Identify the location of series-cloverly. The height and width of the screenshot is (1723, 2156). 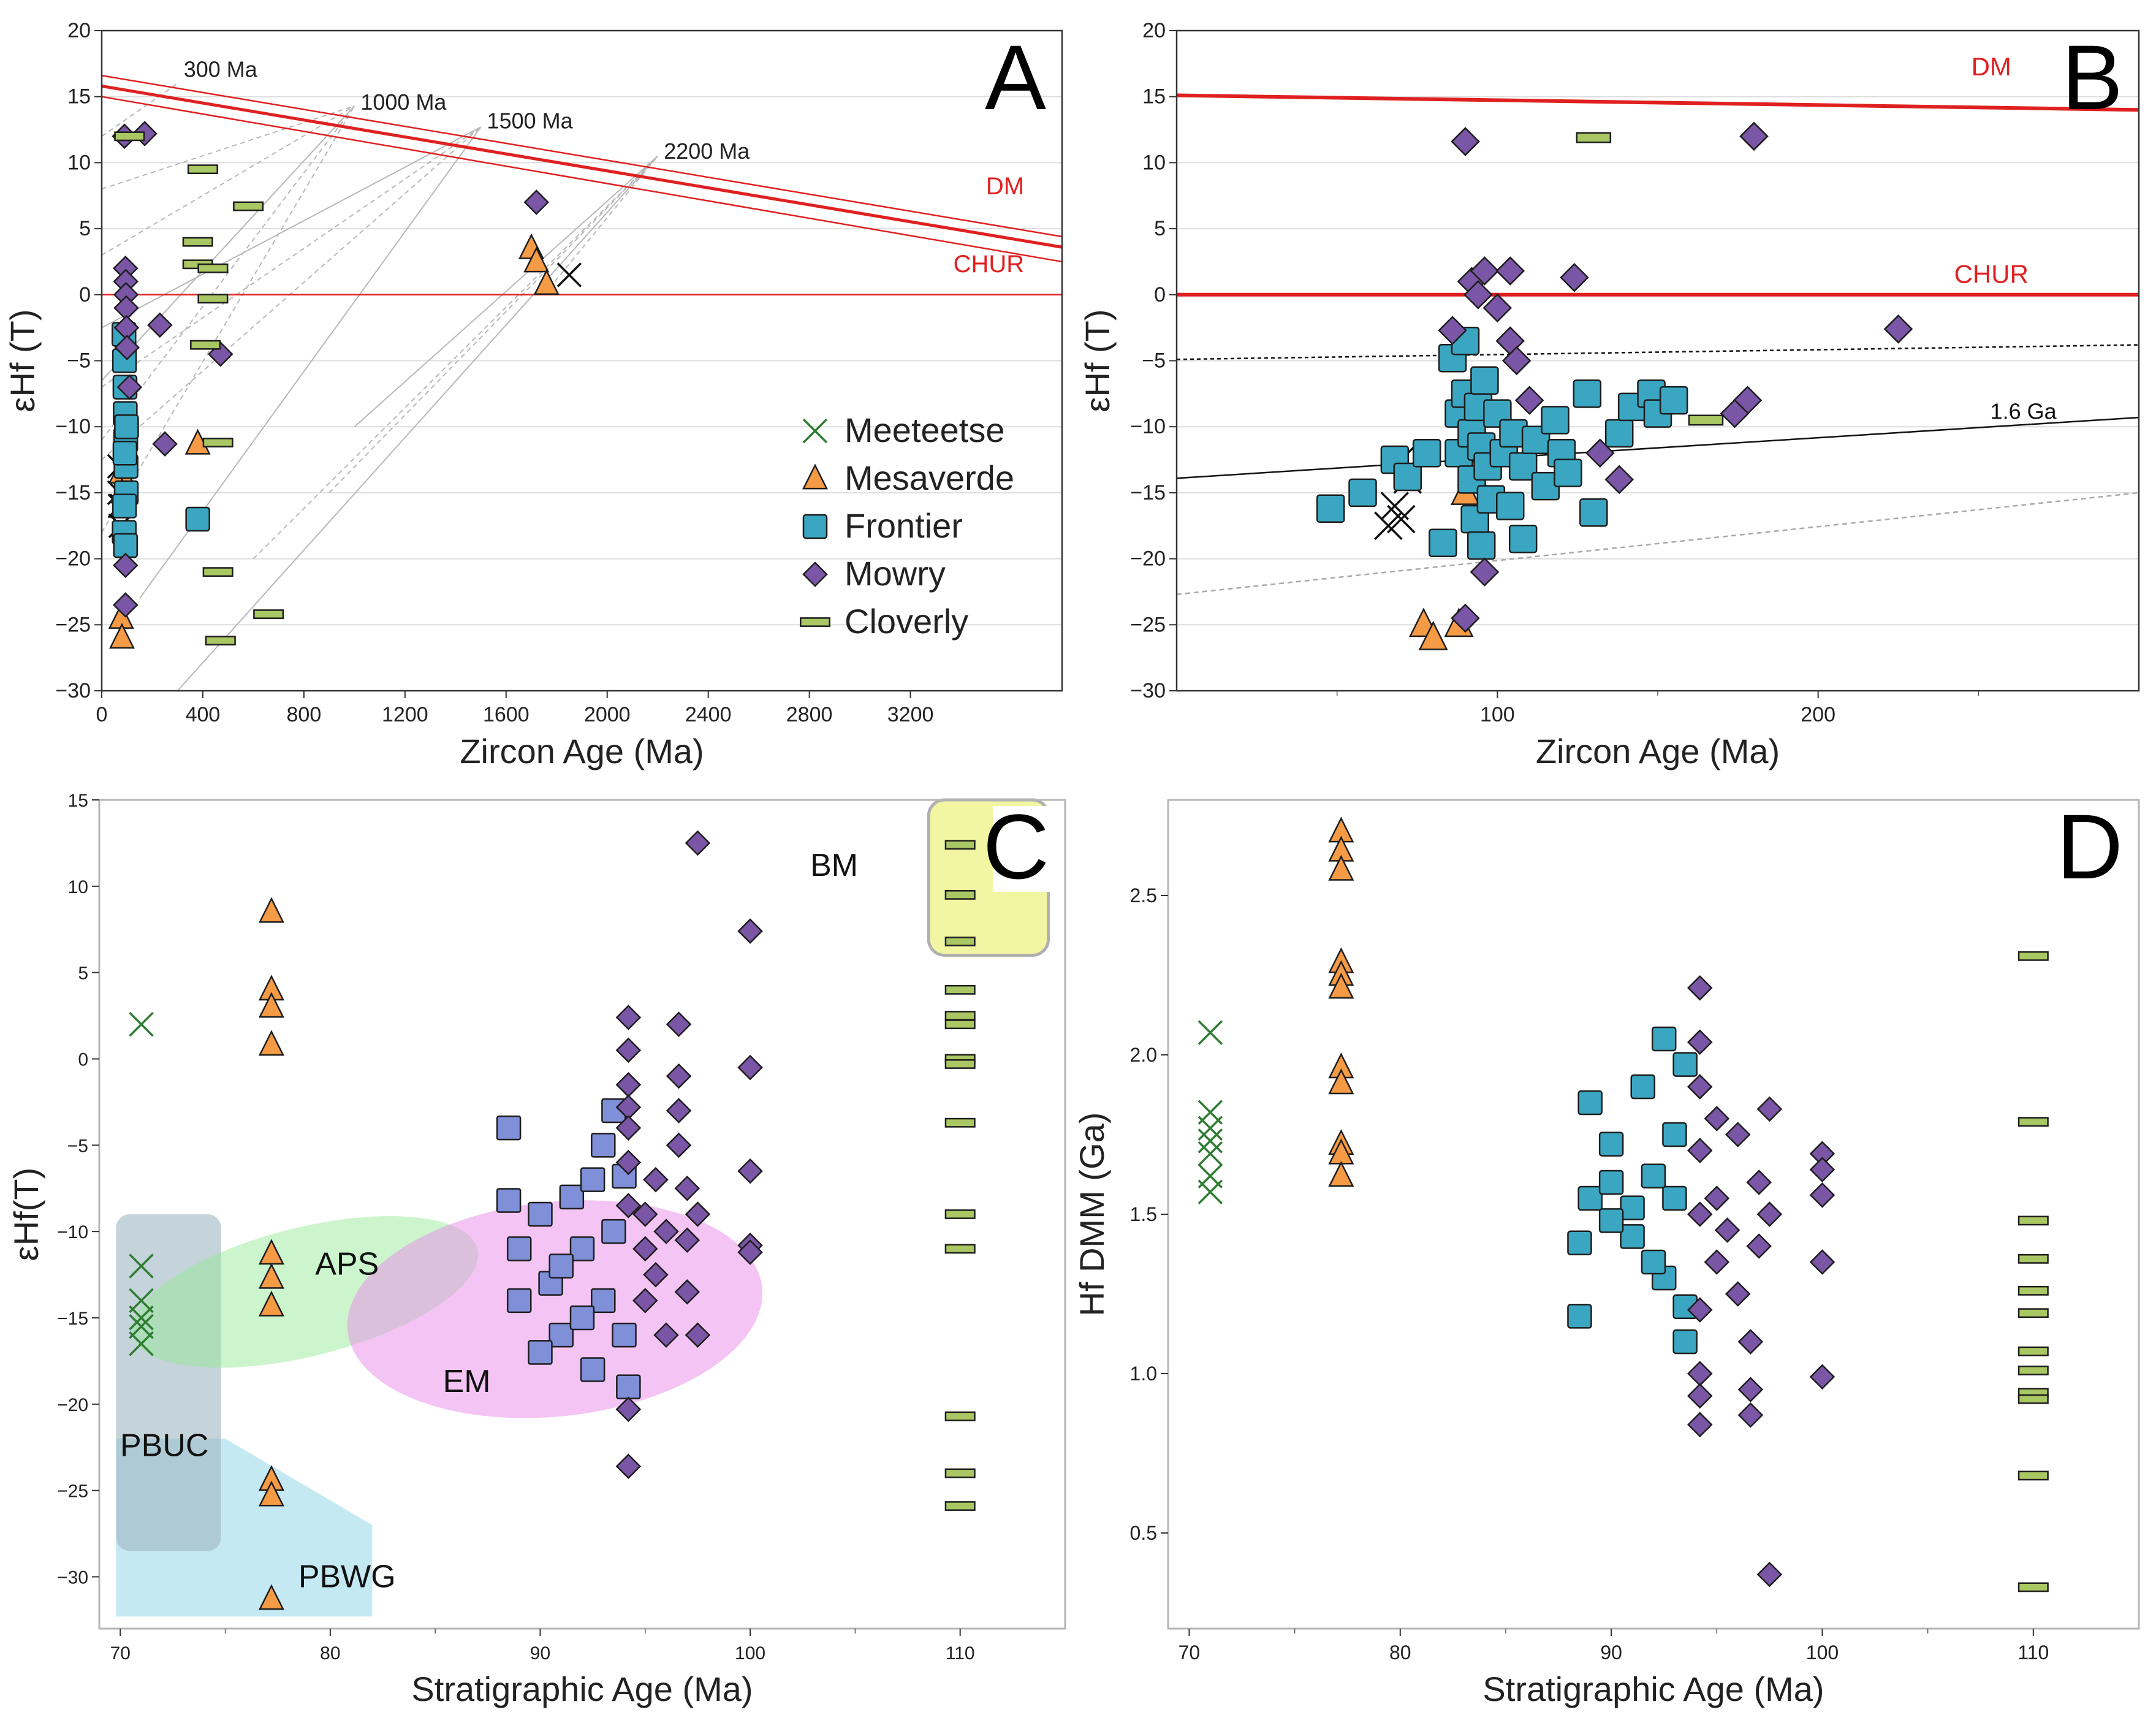
(199, 388).